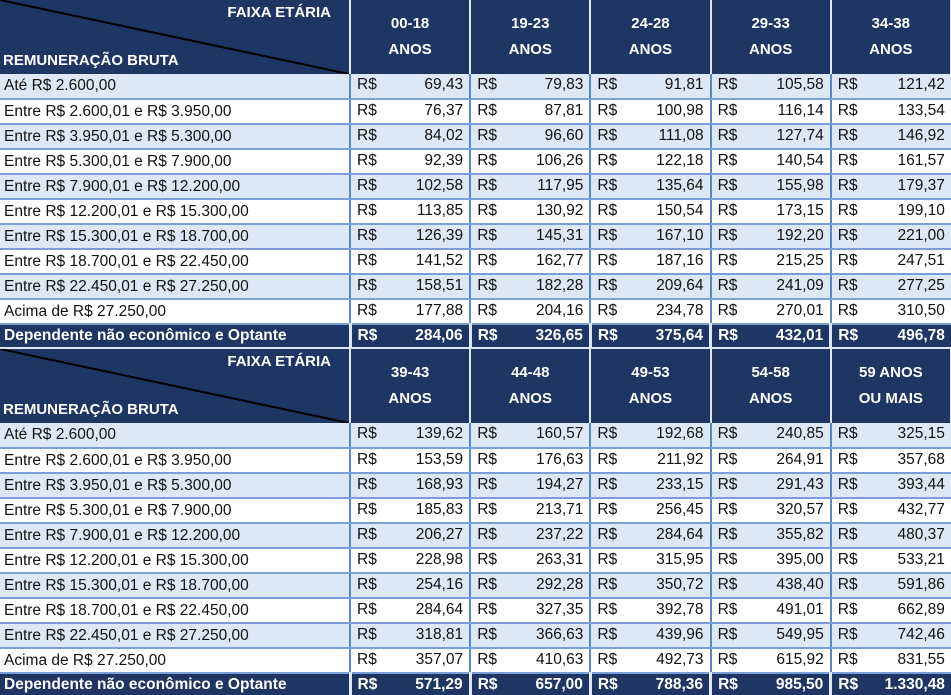  What do you see at coordinates (175, 262) in the screenshot?
I see `salary-range-label: Entre R$ 18.700,01 e R$ 22.450,00` at bounding box center [175, 262].